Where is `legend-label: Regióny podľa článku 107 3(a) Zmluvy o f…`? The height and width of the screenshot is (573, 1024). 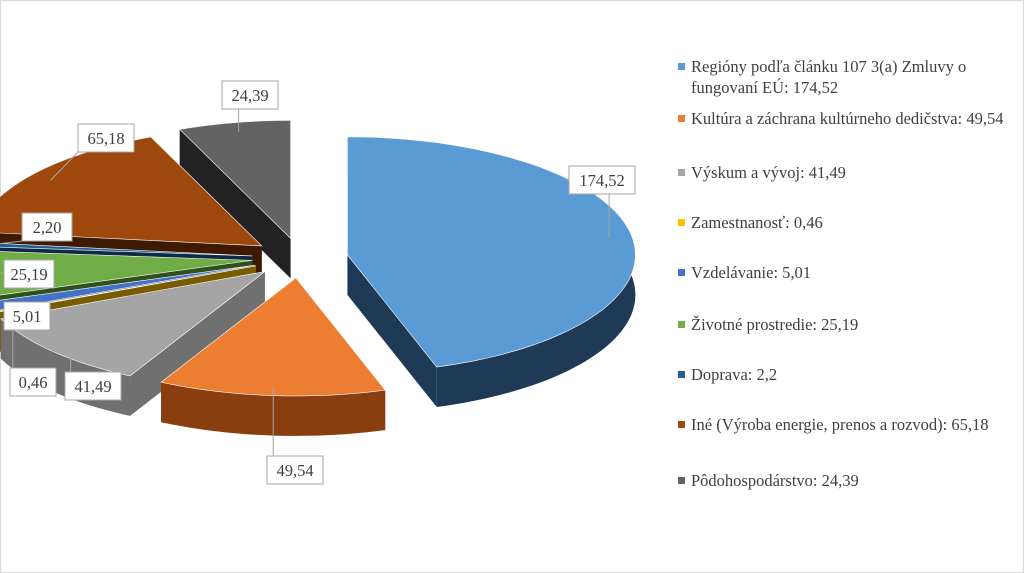
legend-label: Regióny podľa článku 107 3(a) Zmluvy o f… is located at coordinates (829, 77).